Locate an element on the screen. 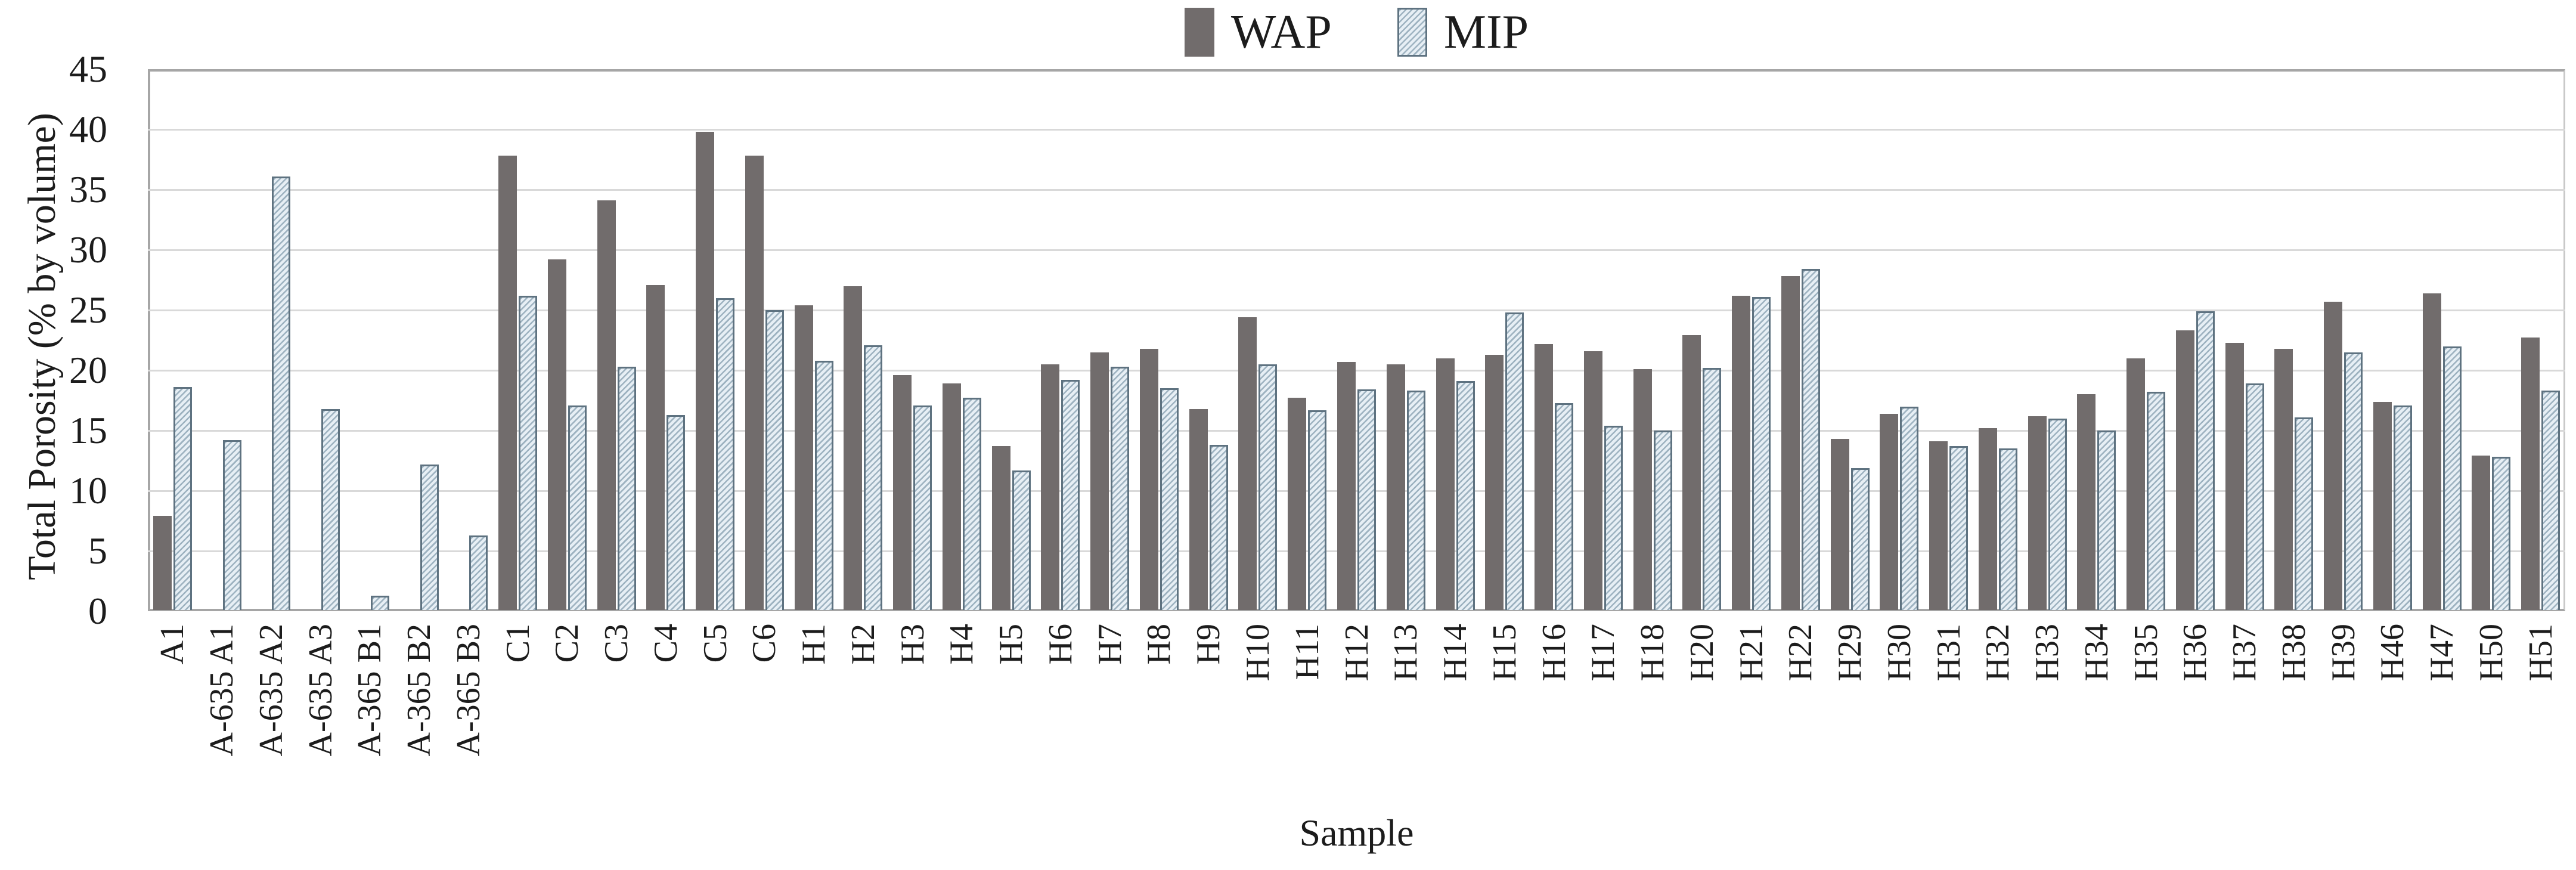  bar-mip-h4 is located at coordinates (971, 504).